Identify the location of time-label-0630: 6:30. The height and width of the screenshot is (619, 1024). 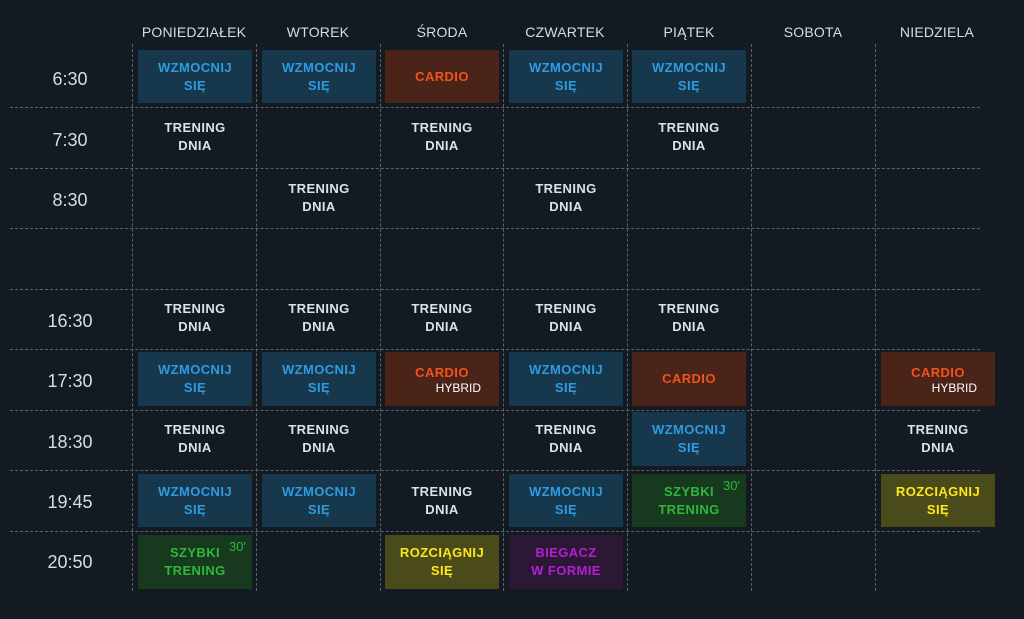
(70, 79).